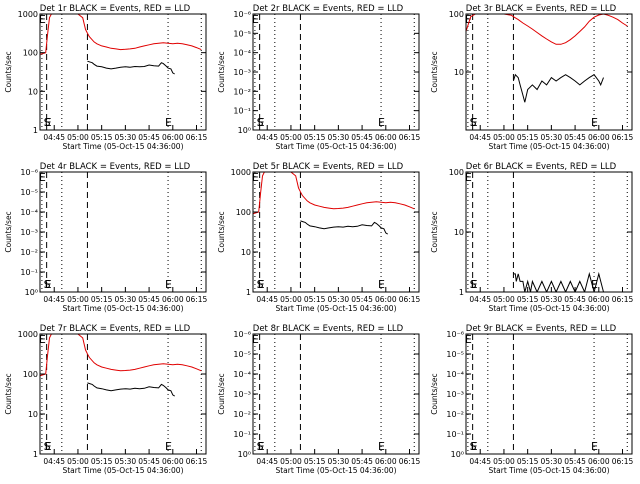 This screenshot has height=484, width=640. What do you see at coordinates (248, 292) in the screenshot?
I see `y-tick-label: 1` at bounding box center [248, 292].